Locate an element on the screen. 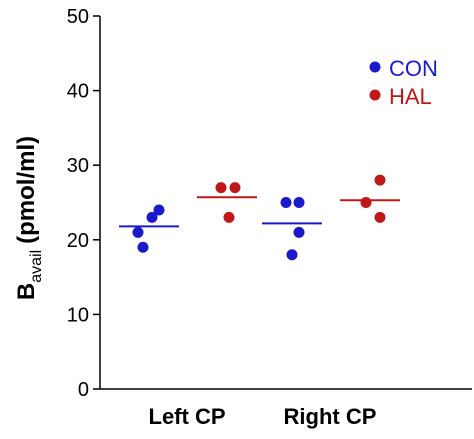 The image size is (474, 439). legend-marker-hal is located at coordinates (375, 95).